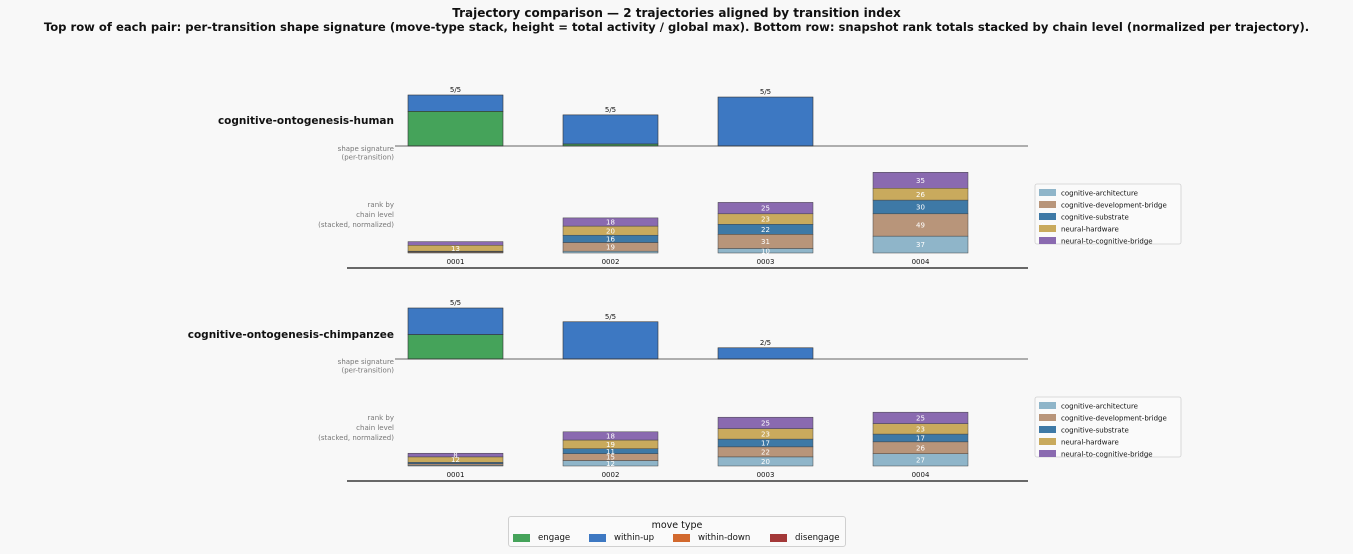 Image resolution: width=1353 pixels, height=554 pixels. I want to click on rank-label-human: (stacked, normalized), so click(356, 225).